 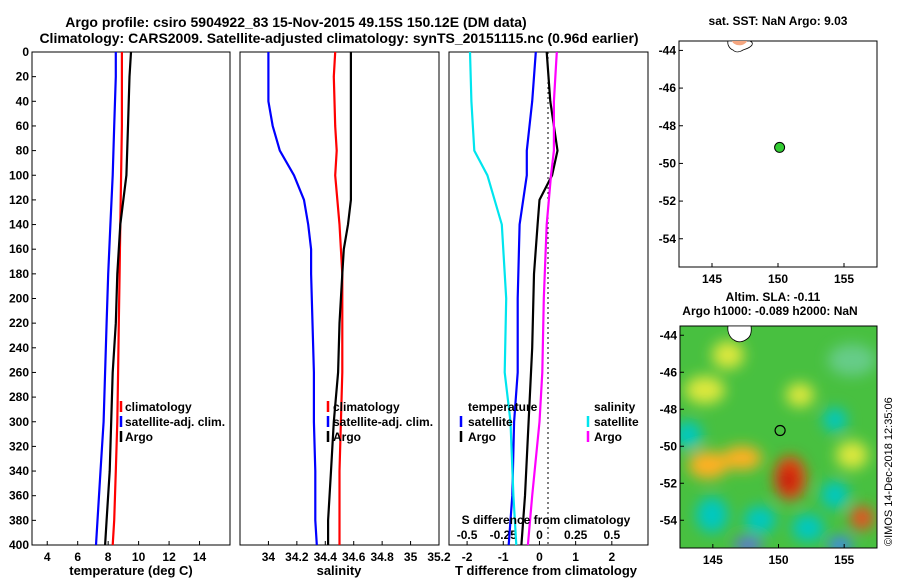 What do you see at coordinates (539, 535) in the screenshot?
I see `s-diff-tick-label: 0` at bounding box center [539, 535].